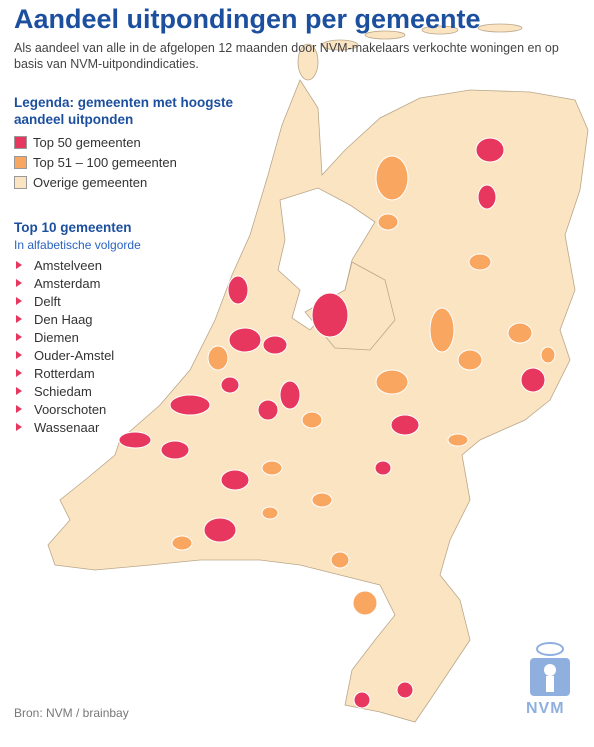  I want to click on legend-item: Overige gemeenten, so click(95, 182).